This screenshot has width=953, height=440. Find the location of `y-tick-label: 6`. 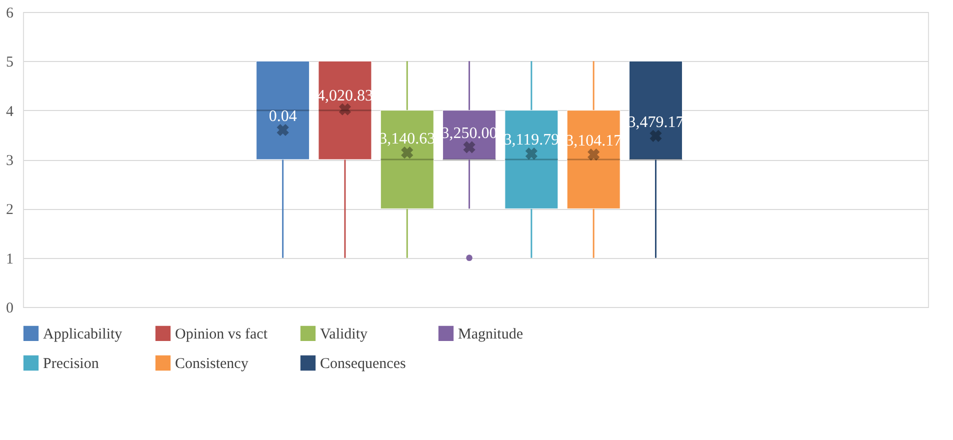

y-tick-label: 6 is located at coordinates (10, 14).